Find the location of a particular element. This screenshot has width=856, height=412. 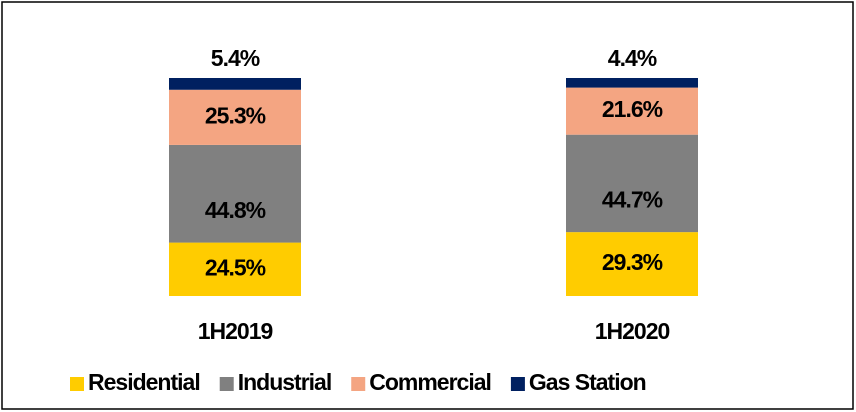

data-label: 29.3% is located at coordinates (632, 262).